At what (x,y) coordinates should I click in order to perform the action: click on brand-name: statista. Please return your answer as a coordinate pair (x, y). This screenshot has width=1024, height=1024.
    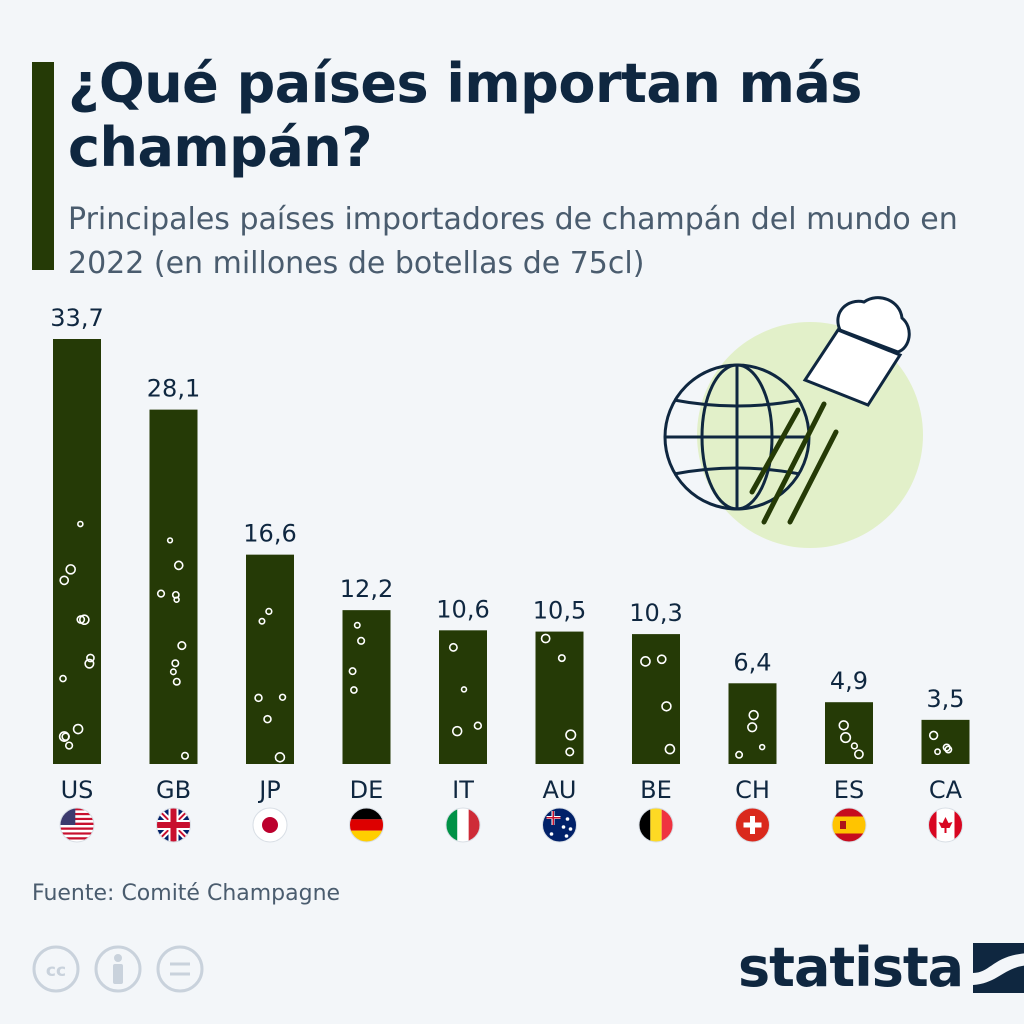
    Looking at the image, I should click on (851, 967).